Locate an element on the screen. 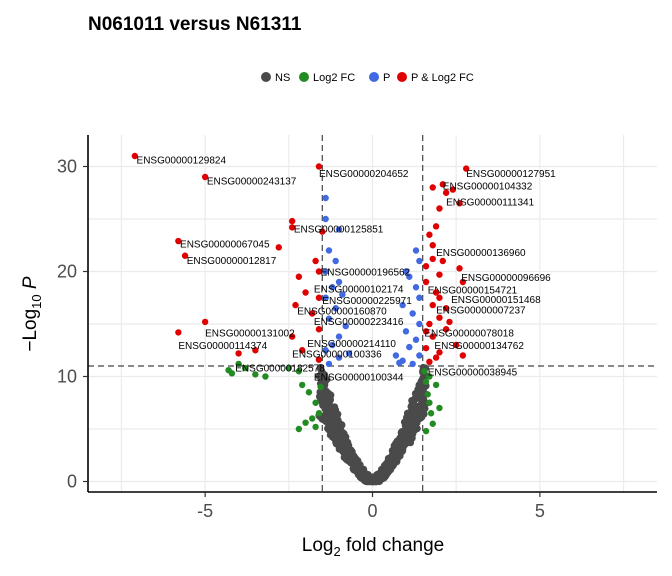 This screenshot has height=576, width=672. gene-label: ENSG00000223416 is located at coordinates (359, 322).